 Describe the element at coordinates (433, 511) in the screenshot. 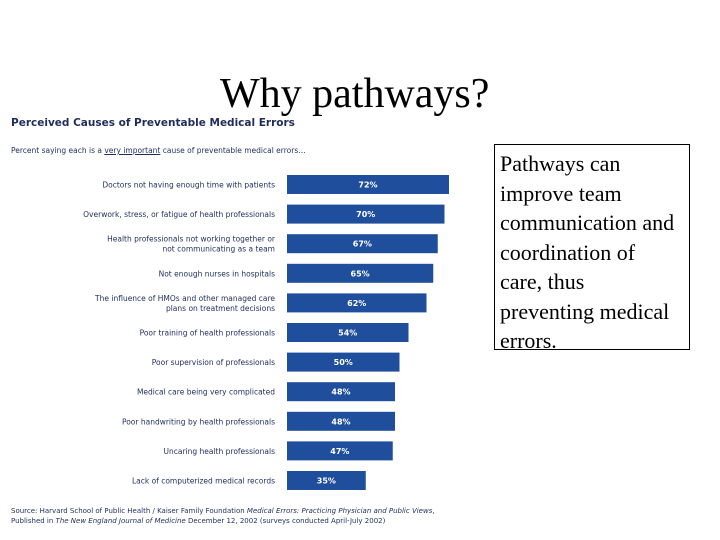

I see `source-line1-c: ,` at that location.